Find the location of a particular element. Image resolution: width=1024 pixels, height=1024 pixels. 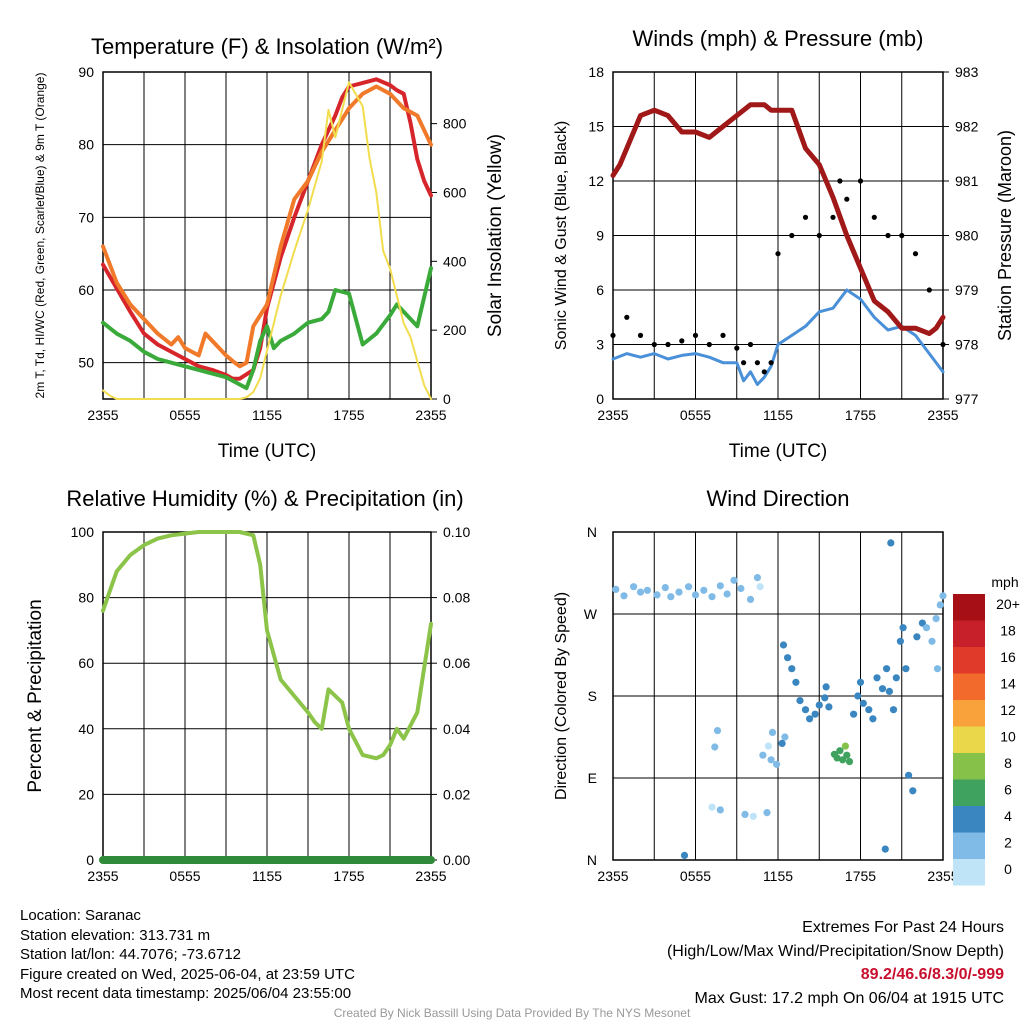

y2-tick-label: 200 is located at coordinates (455, 330).